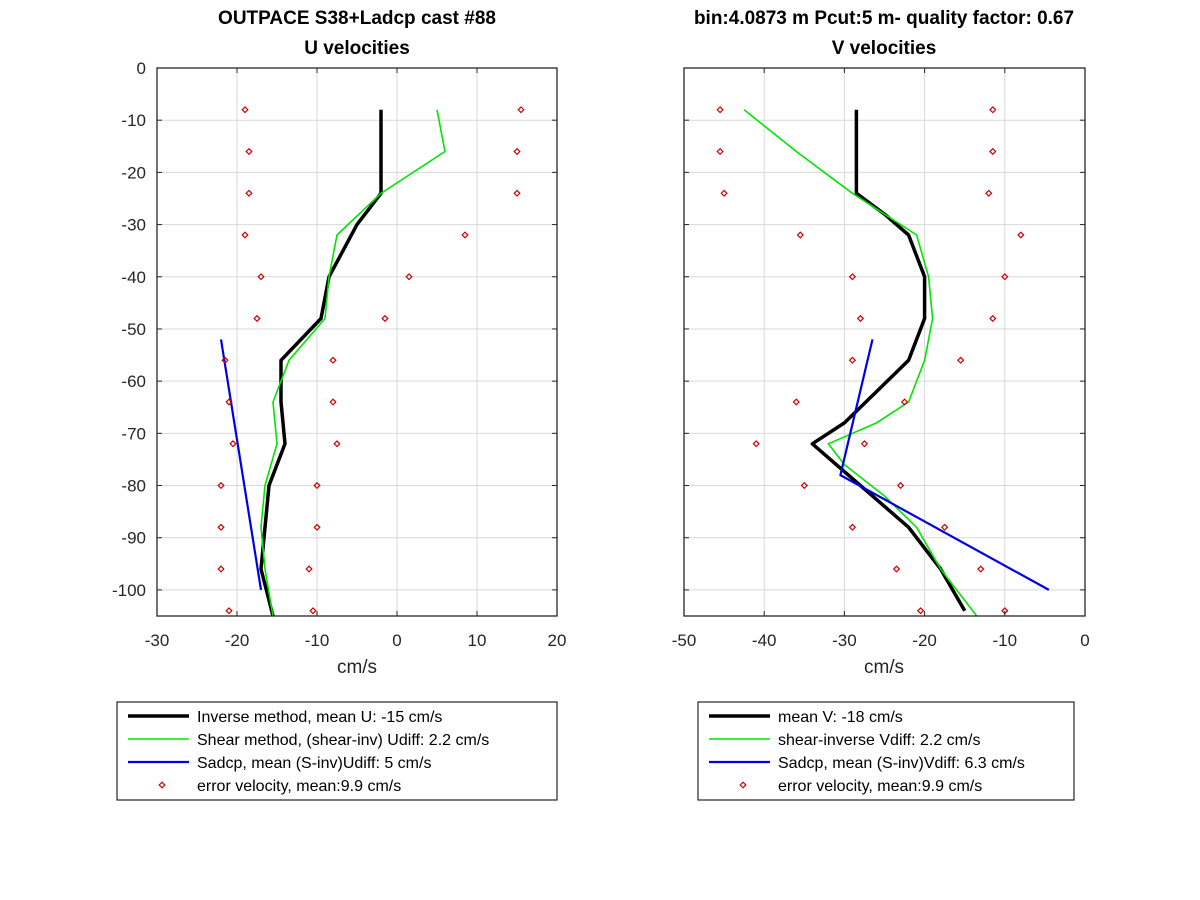 The image size is (1200, 900). Describe the element at coordinates (133, 486) in the screenshot. I see `u-ytick-label: -80` at that location.